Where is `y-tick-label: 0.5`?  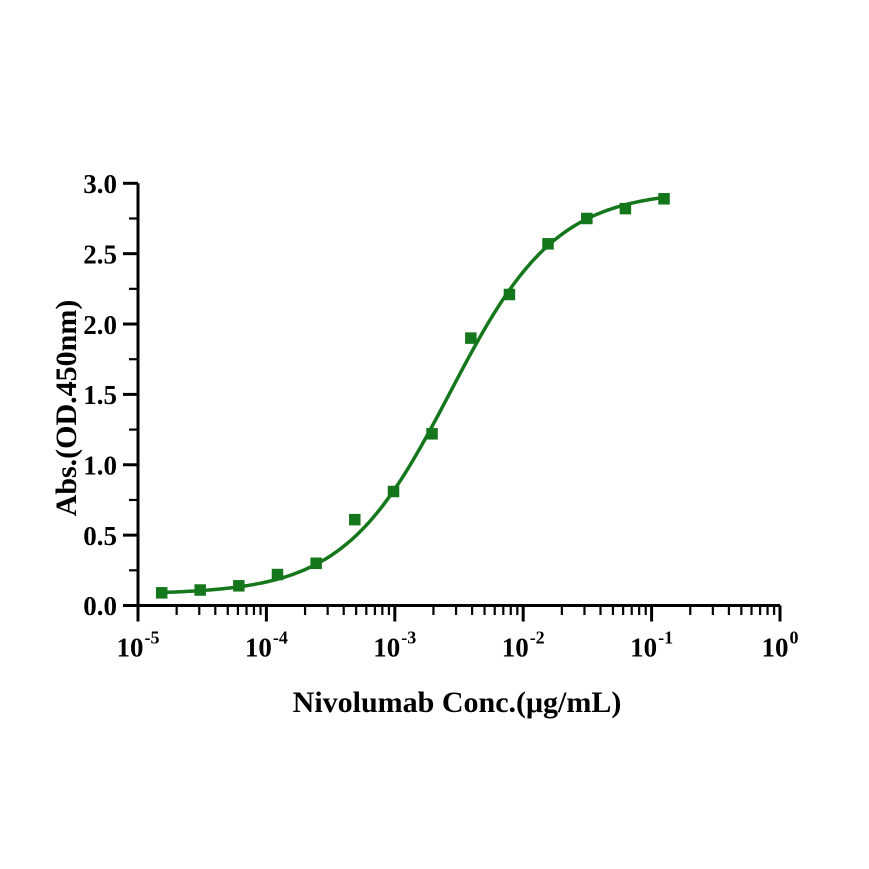
y-tick-label: 0.5 is located at coordinates (100, 536).